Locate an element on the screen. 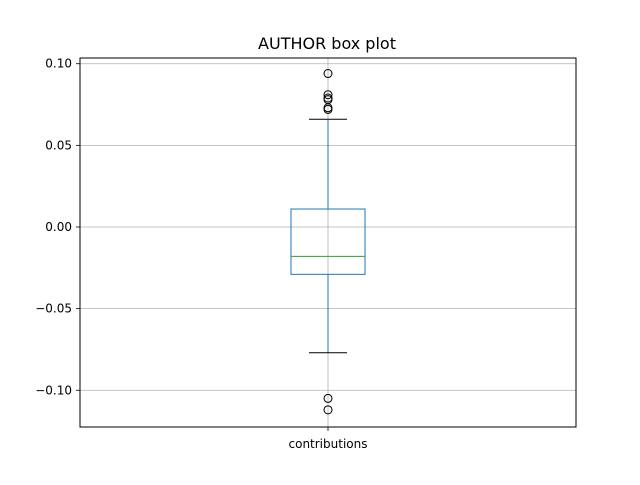  y-tick-label: 0.00 is located at coordinates (58, 227).